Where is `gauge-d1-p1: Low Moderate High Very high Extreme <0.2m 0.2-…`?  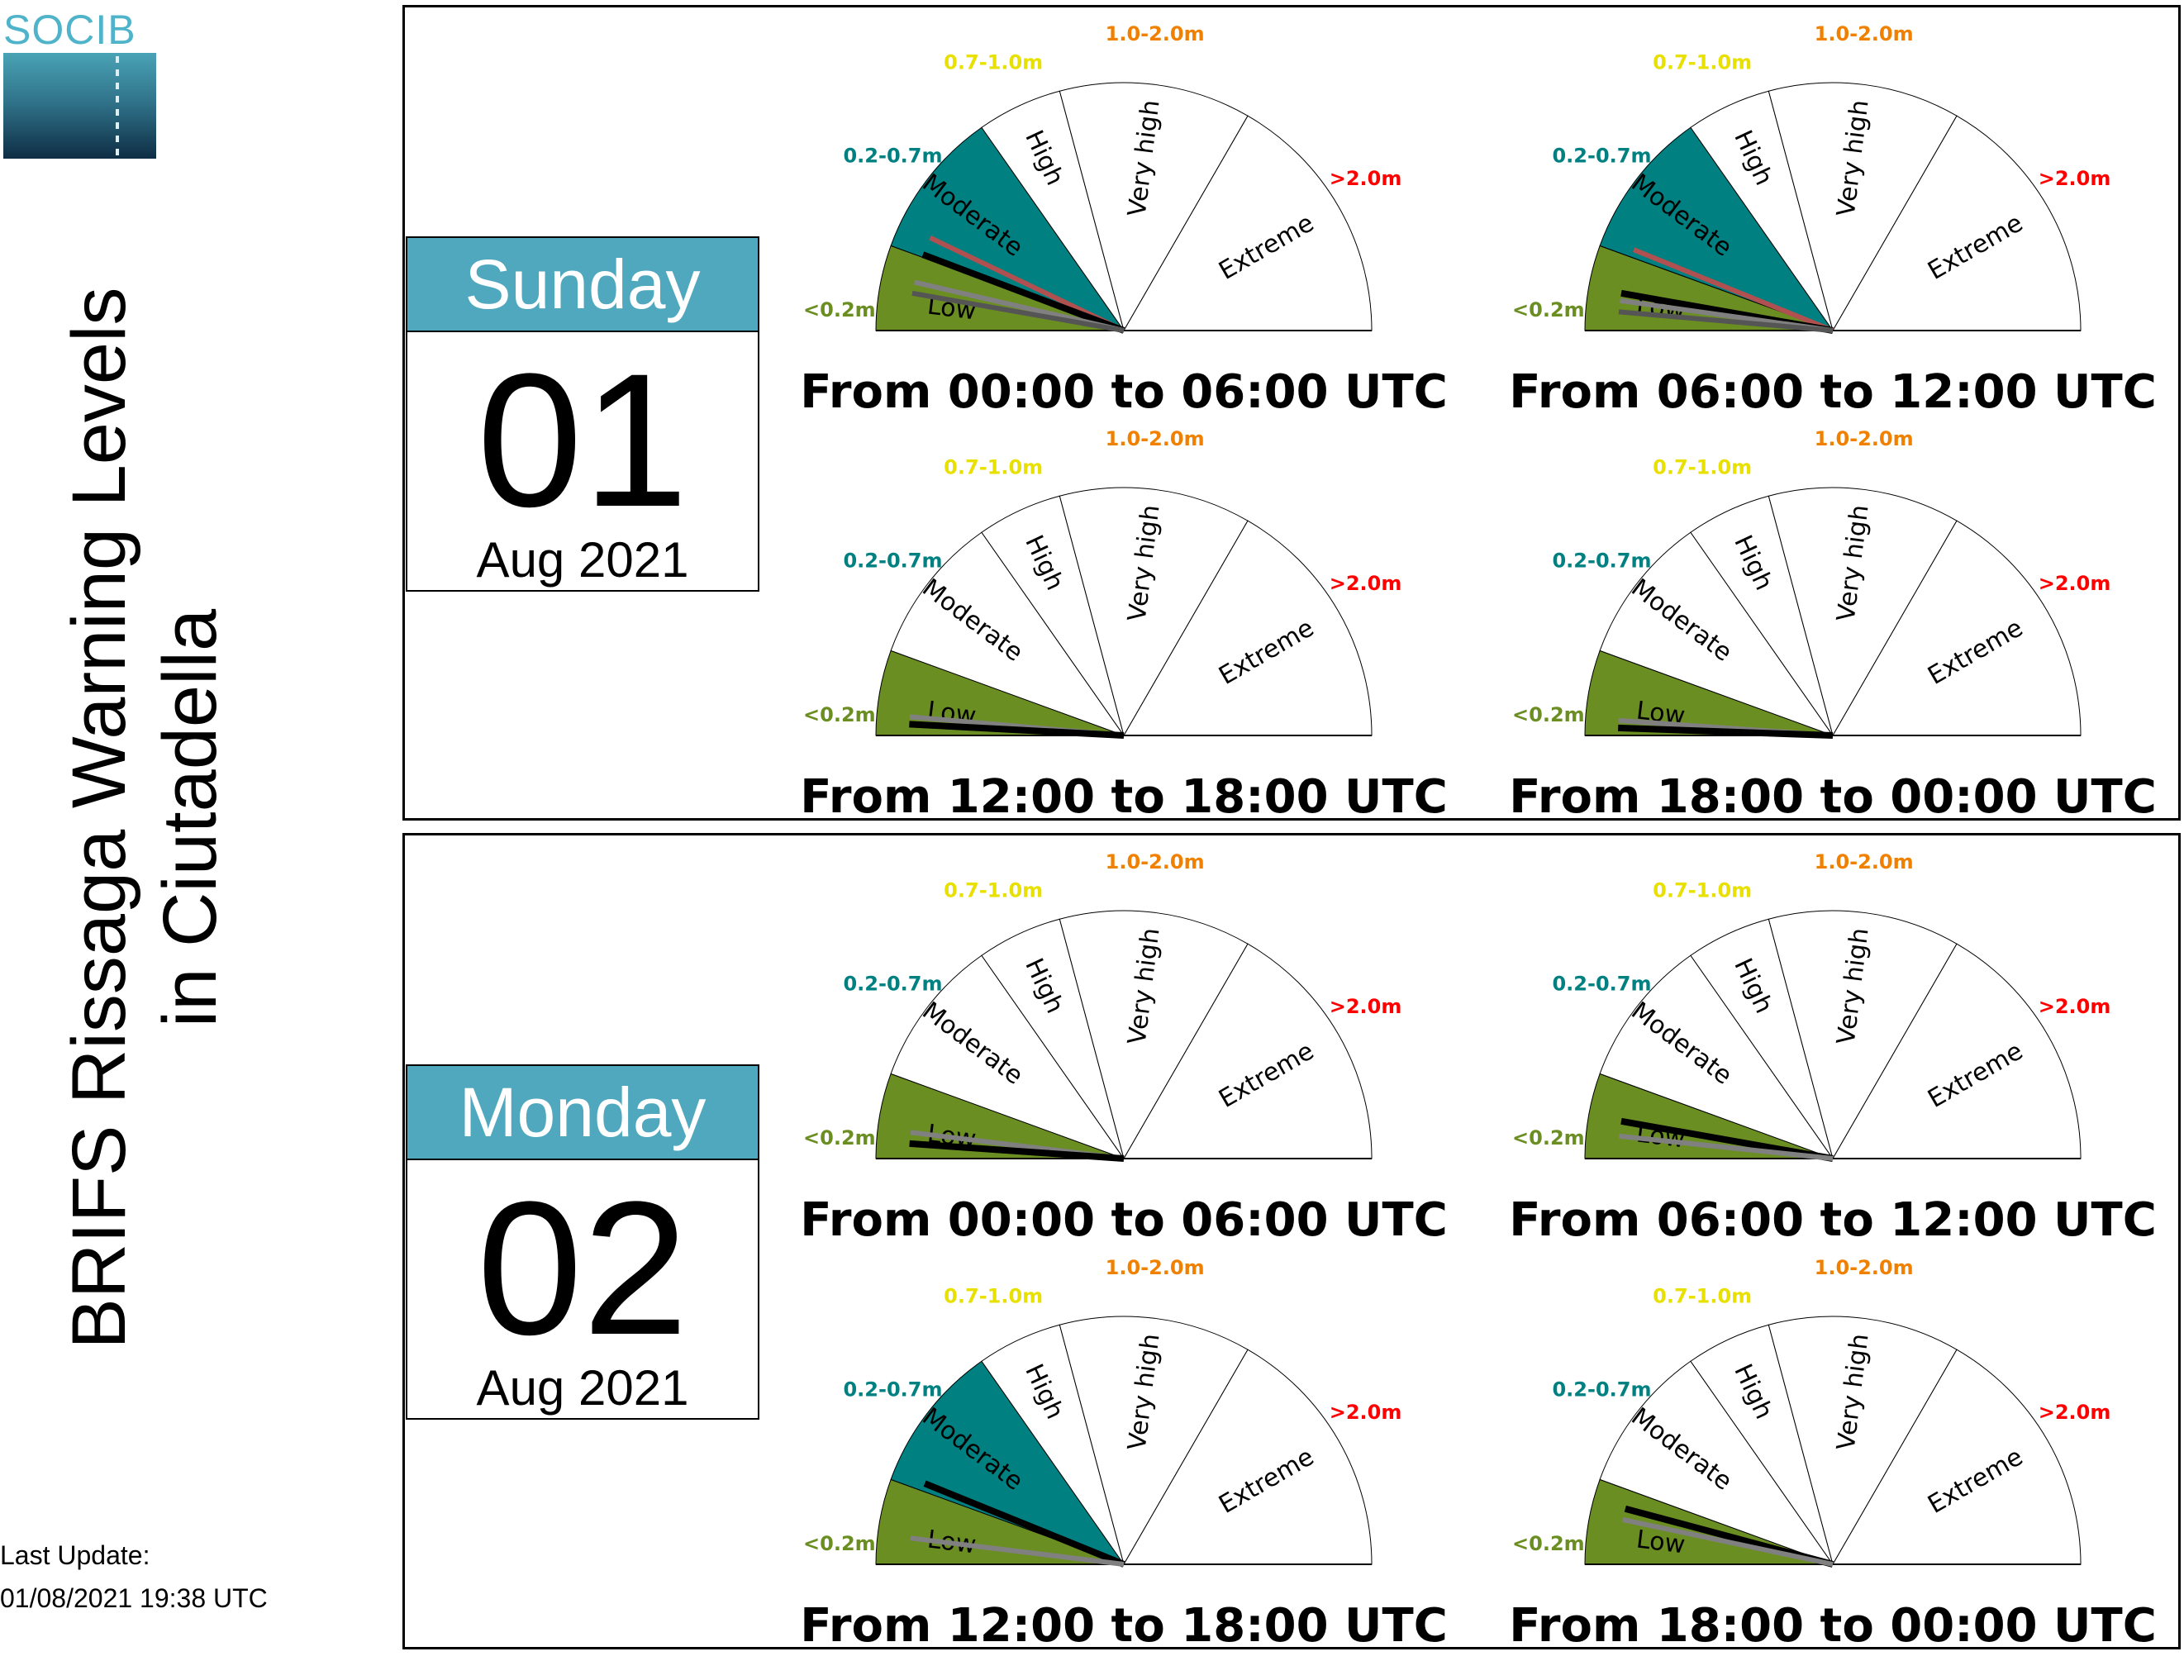 gauge-d1-p1: Low Moderate High Very high Extreme <0.2m 0.2-… is located at coordinates (1830, 1062).